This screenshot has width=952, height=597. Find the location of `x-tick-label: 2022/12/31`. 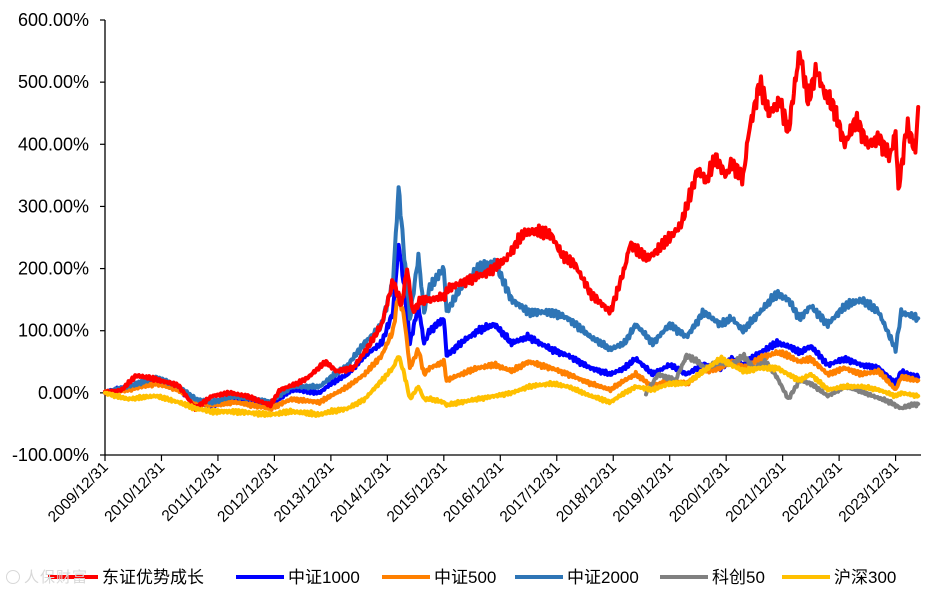

x-tick-label: 2022/12/31 is located at coordinates (812, 492).